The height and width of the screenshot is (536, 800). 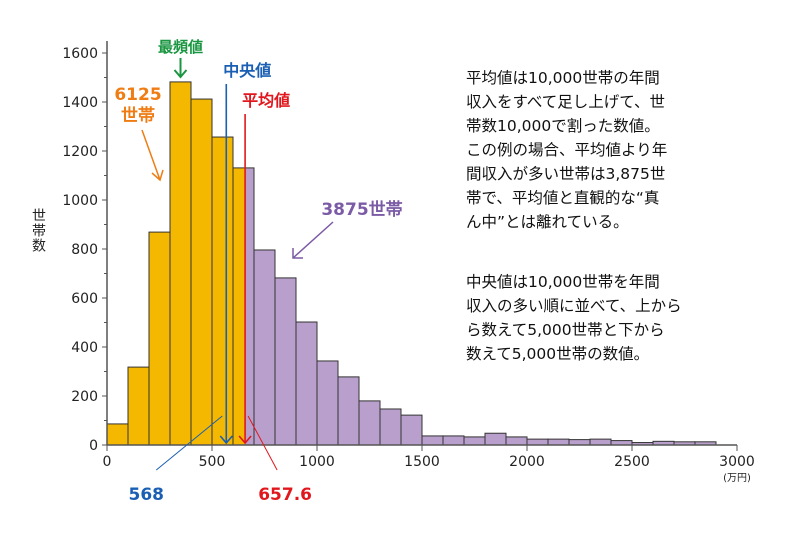 I want to click on below-mean-count: 6125, so click(x=137, y=95).